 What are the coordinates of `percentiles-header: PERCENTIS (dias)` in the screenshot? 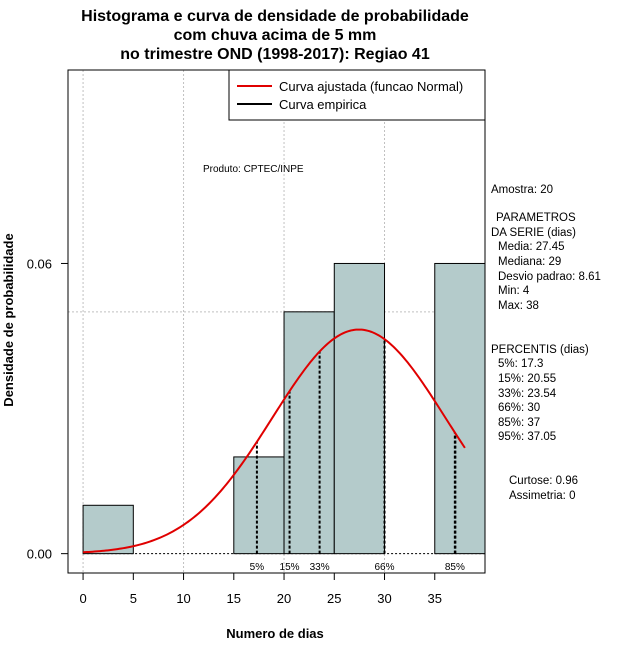 It's located at (540, 350).